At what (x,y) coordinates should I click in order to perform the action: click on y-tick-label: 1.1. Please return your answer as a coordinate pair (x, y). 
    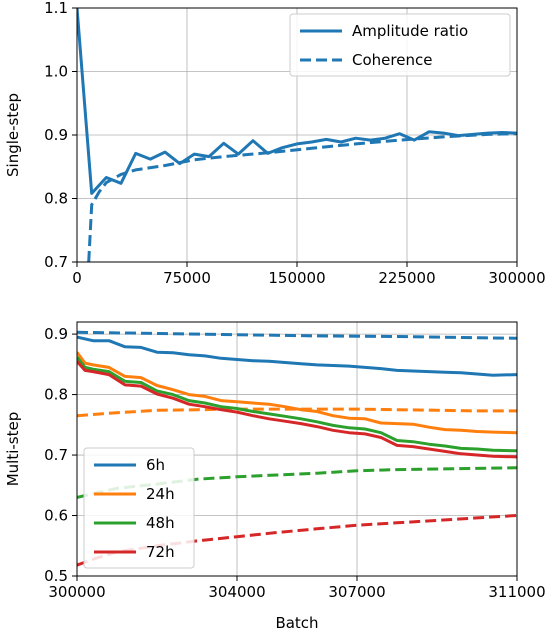
    Looking at the image, I should click on (56, 8).